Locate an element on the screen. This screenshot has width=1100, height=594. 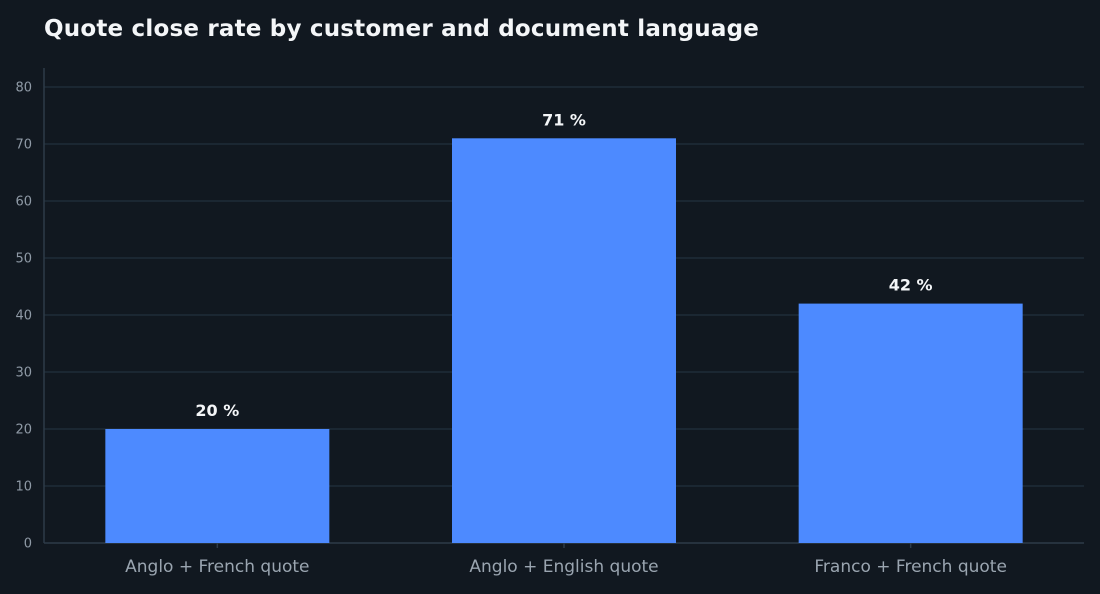
data-label: 20 % is located at coordinates (217, 410).